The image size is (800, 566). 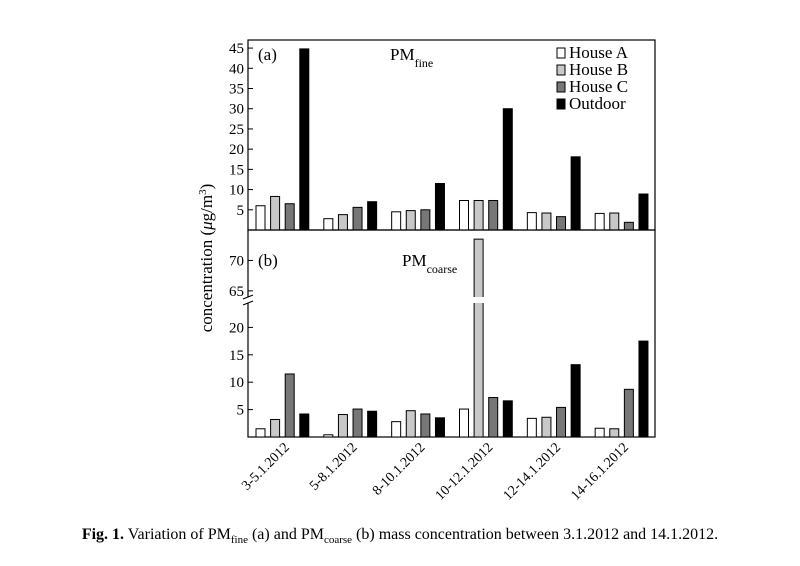 I want to click on panel-a-bar-house-c-5-8-1-2012, so click(x=357, y=218).